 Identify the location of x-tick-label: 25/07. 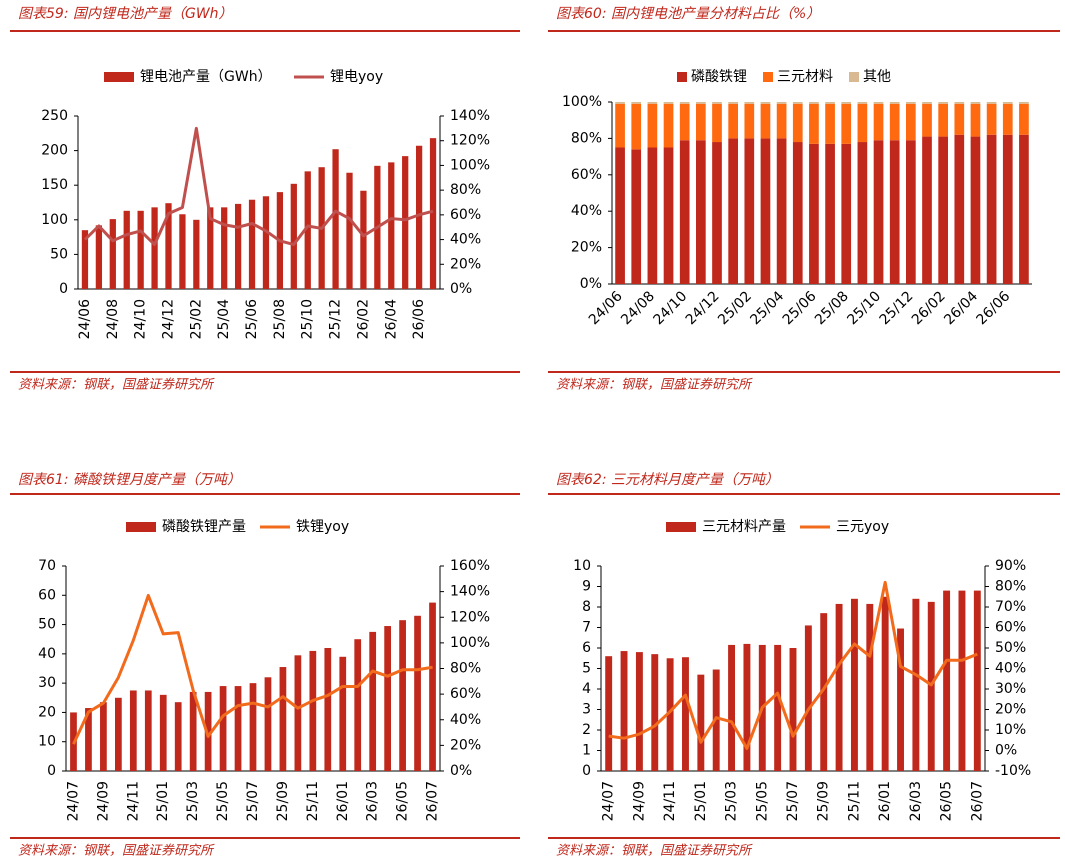
(253, 801).